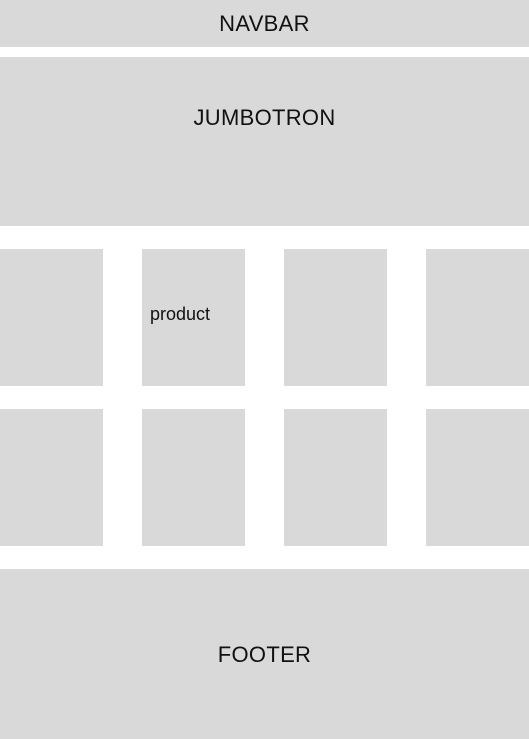  What do you see at coordinates (180, 314) in the screenshot?
I see `product-card-label: product` at bounding box center [180, 314].